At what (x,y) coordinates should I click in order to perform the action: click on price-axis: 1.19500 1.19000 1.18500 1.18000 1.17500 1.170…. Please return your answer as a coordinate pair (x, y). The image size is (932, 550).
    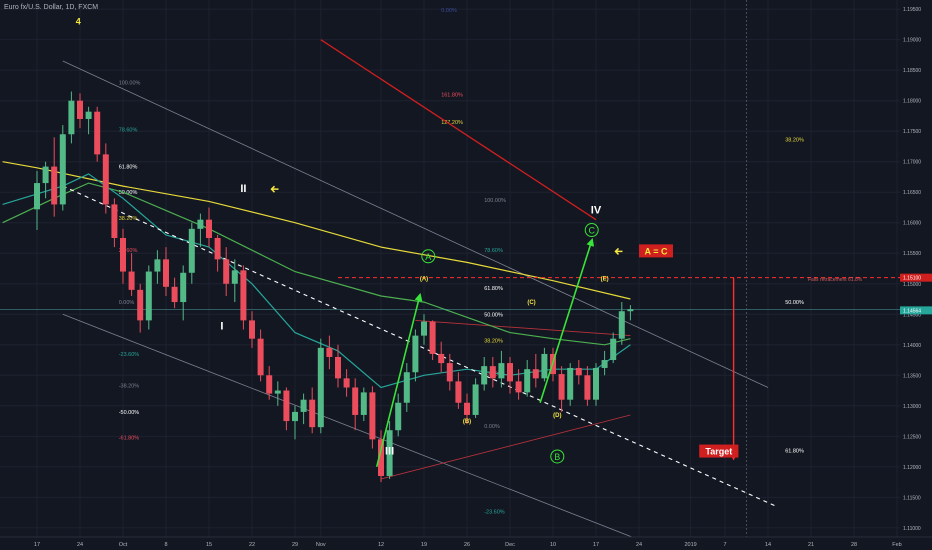
    Looking at the image, I should click on (916, 275).